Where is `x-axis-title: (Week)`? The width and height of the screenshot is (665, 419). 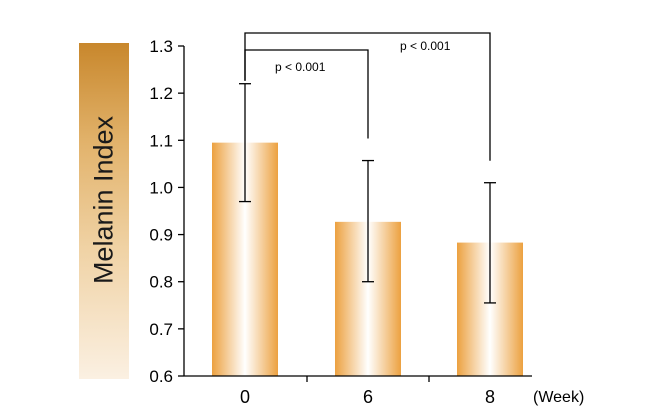
x-axis-title: (Week) is located at coordinates (558, 397).